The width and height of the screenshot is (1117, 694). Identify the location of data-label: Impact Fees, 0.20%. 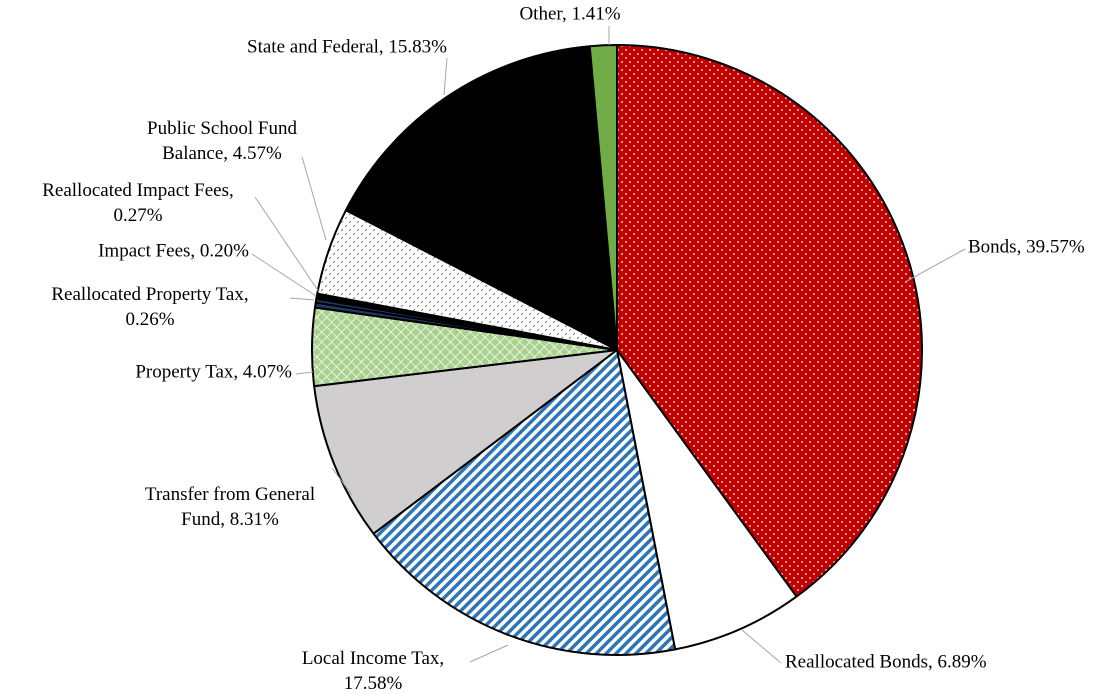
(173, 250).